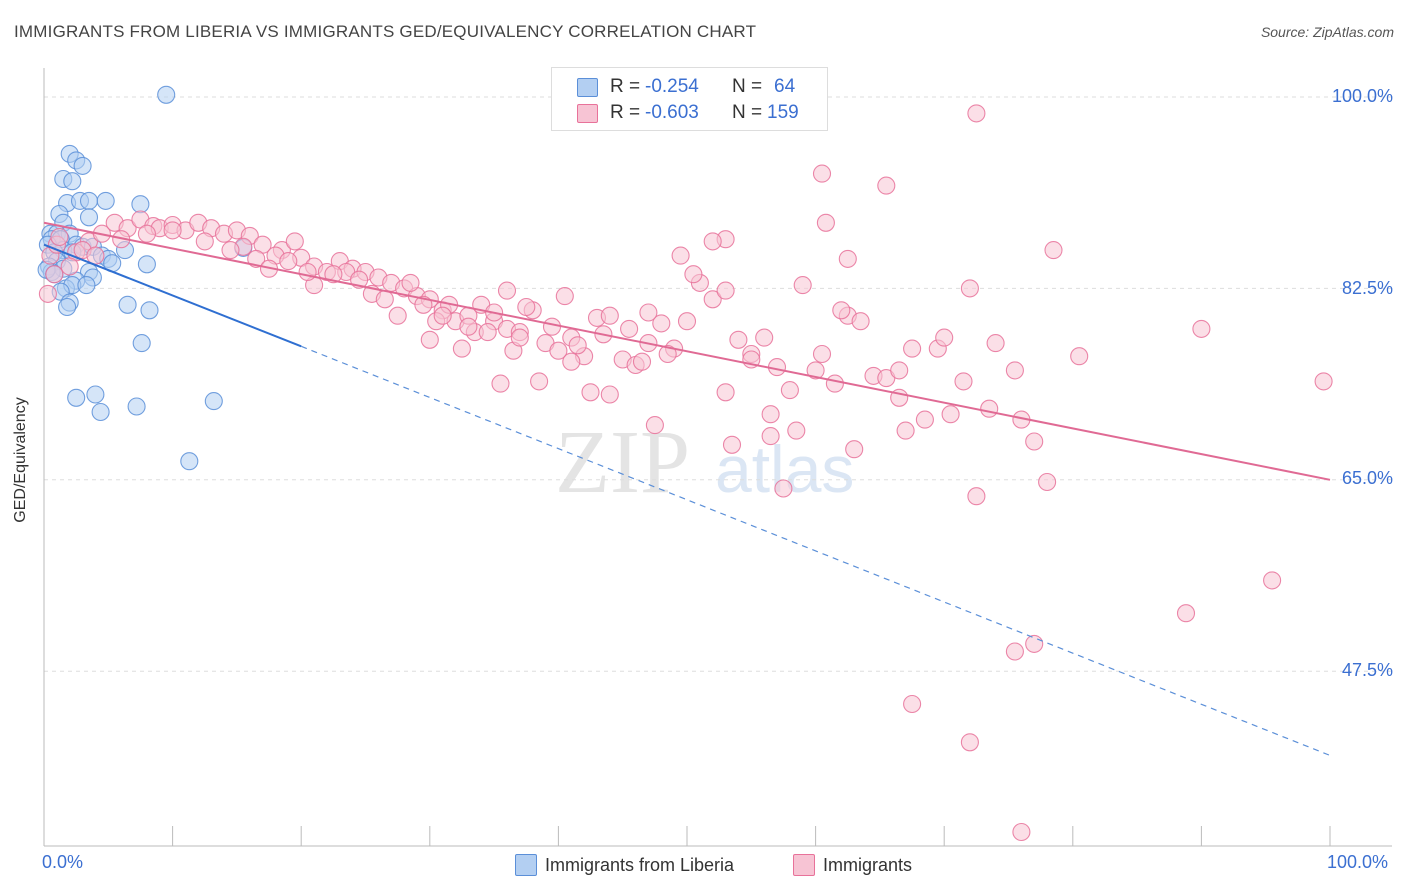  What do you see at coordinates (868, 865) in the screenshot?
I see `legend-label-immigrants: Immigrants` at bounding box center [868, 865].